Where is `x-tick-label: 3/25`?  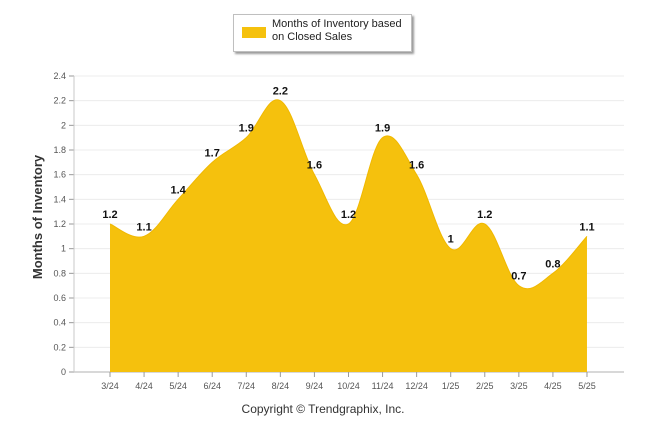
x-tick-label: 3/25 is located at coordinates (519, 386).